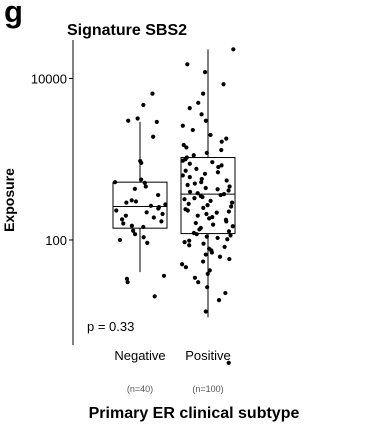 The height and width of the screenshot is (425, 388). Describe the element at coordinates (208, 196) in the screenshot. I see `box-iqr` at that location.